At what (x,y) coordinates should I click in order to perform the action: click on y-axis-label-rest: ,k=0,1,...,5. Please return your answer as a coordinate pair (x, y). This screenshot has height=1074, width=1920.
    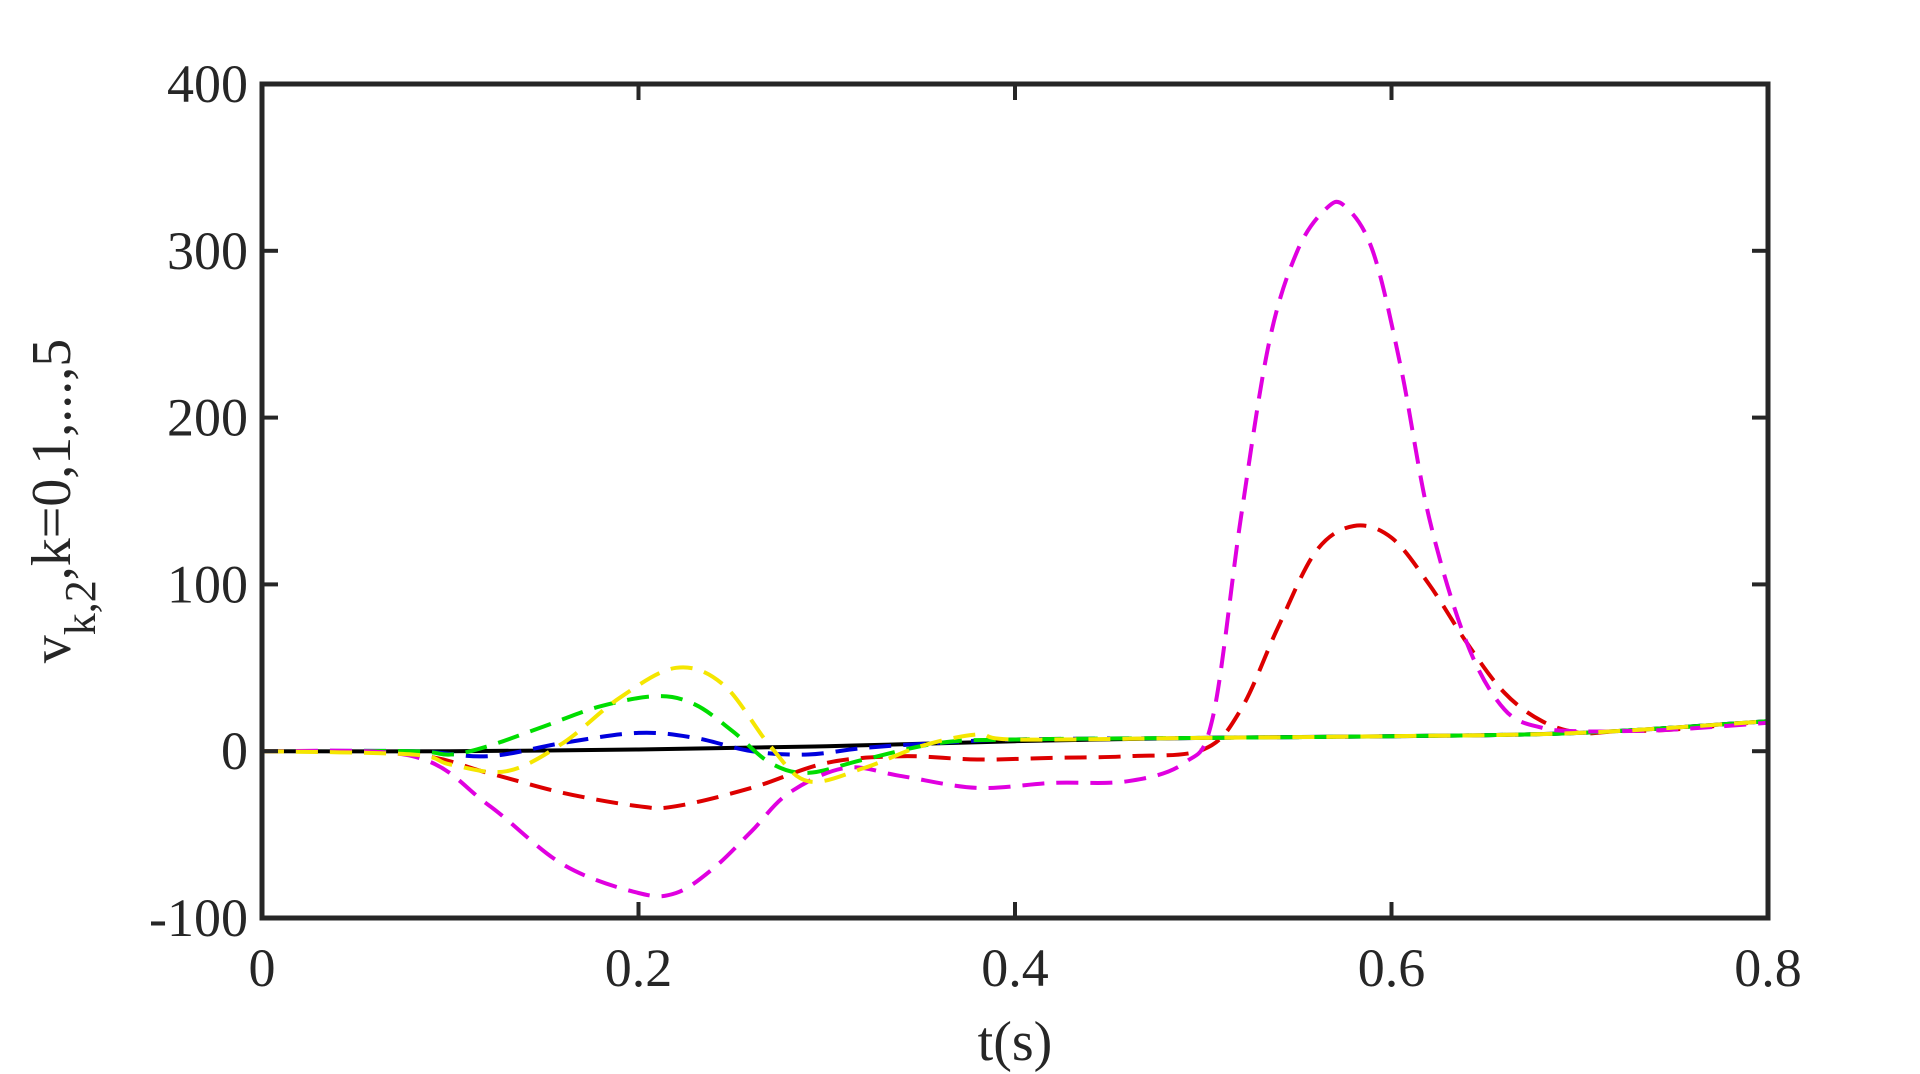
    Looking at the image, I should click on (52, 460).